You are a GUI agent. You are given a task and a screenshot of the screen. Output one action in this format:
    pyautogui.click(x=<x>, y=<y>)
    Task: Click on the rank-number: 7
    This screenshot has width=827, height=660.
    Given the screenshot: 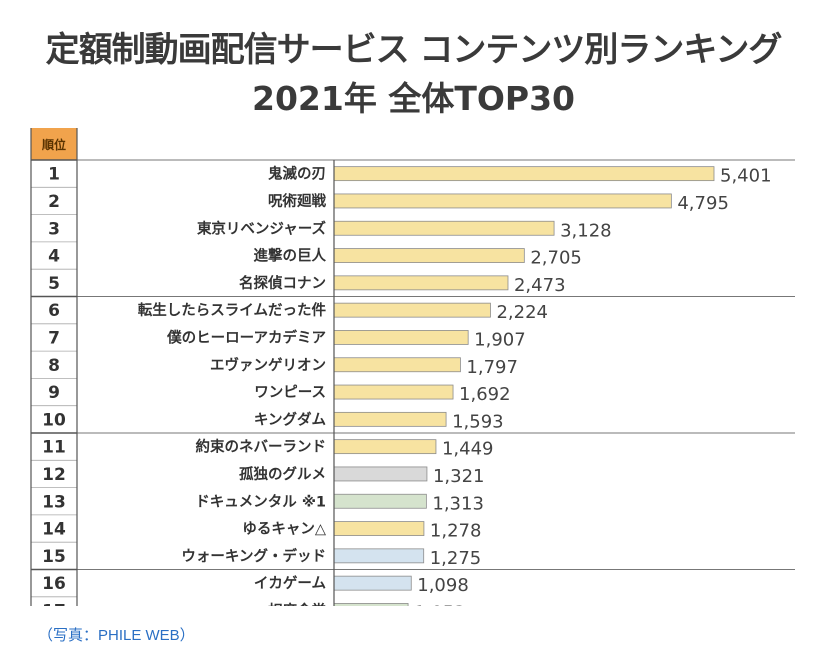 What is the action you would take?
    pyautogui.click(x=54, y=338)
    